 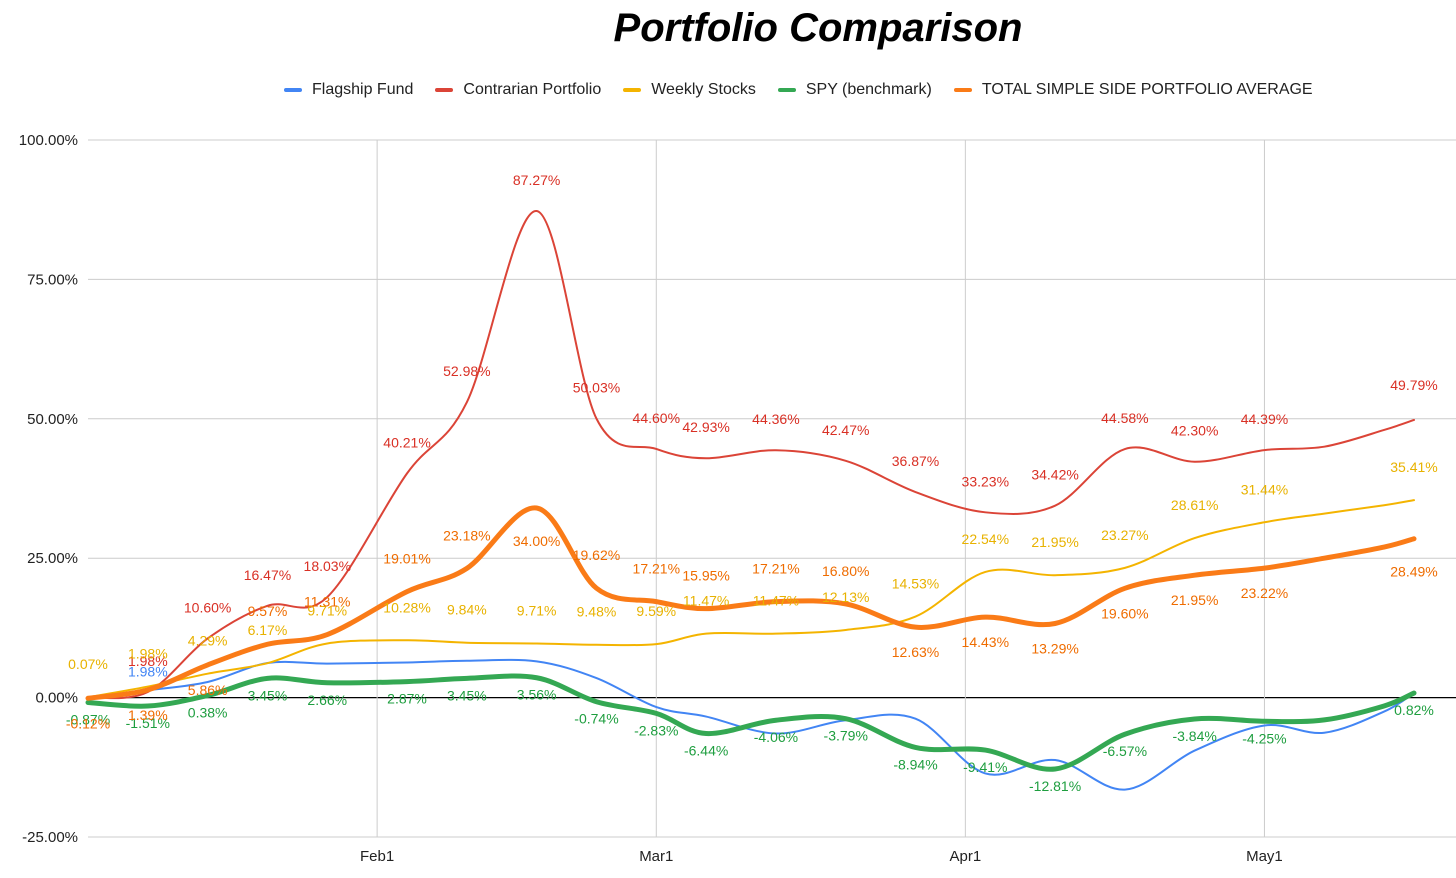 What do you see at coordinates (1194, 736) in the screenshot?
I see `data-label: -3.84%` at bounding box center [1194, 736].